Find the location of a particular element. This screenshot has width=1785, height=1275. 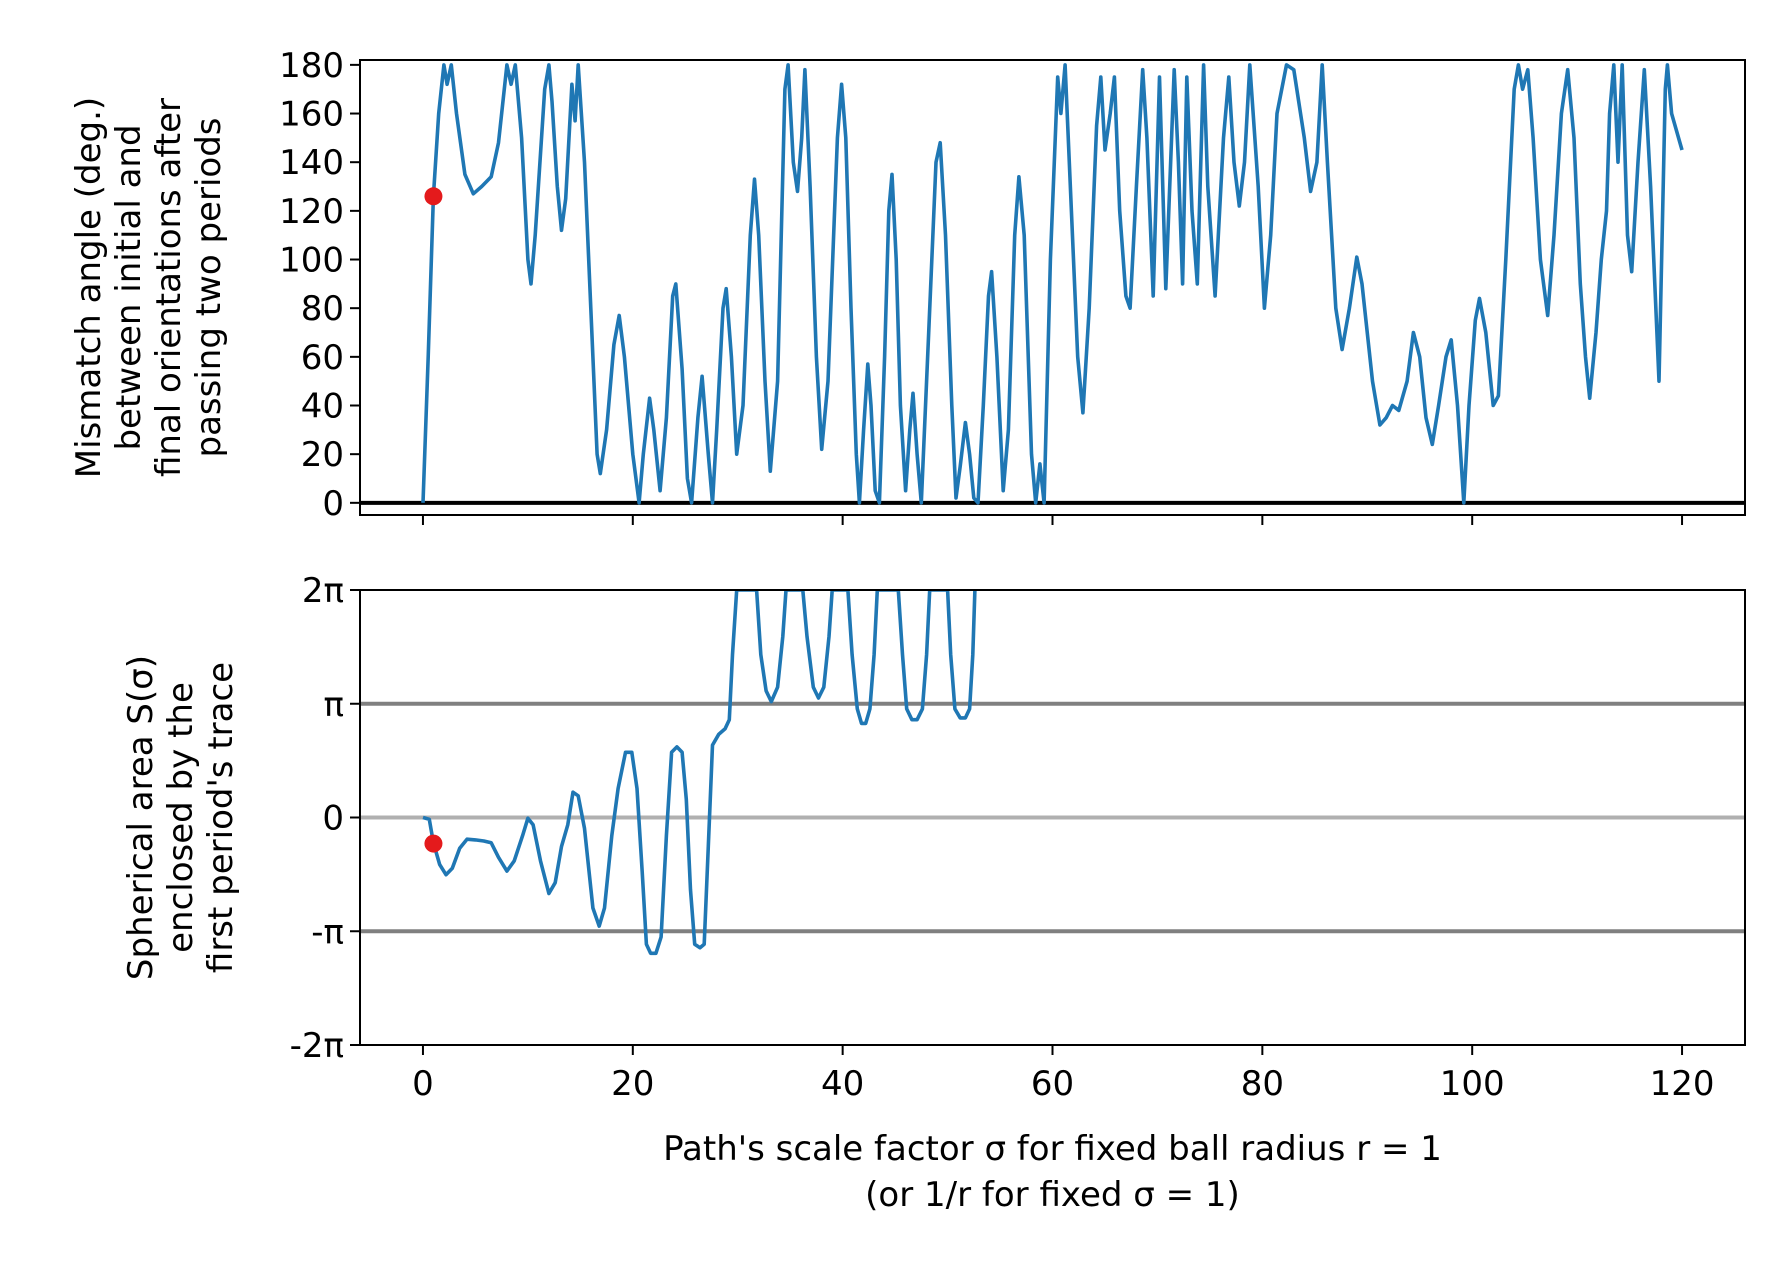

x-tick-label: 100 is located at coordinates (1472, 1084).